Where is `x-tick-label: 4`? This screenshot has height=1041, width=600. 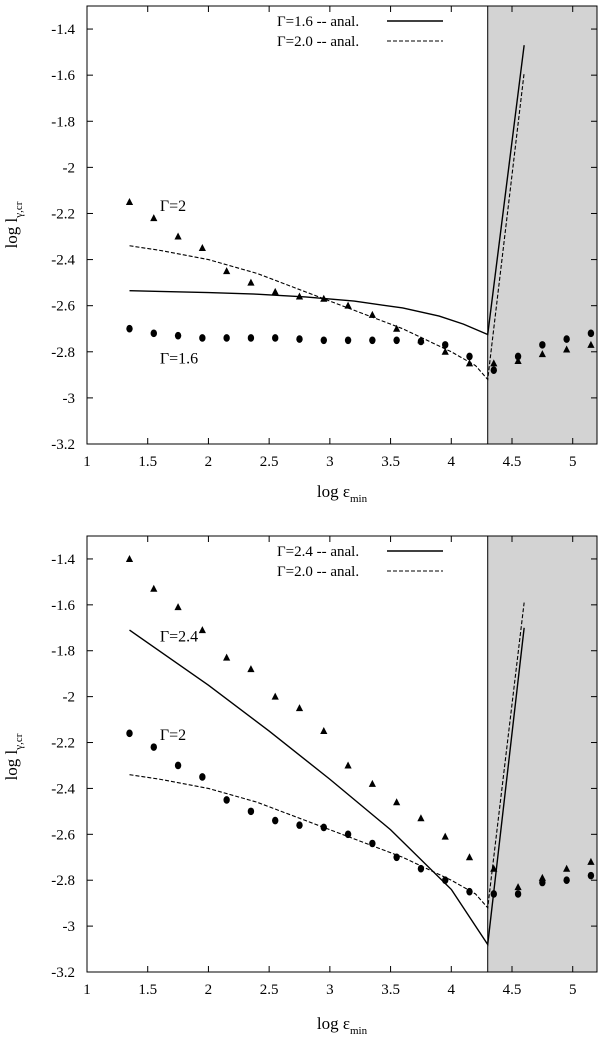
x-tick-label: 4 is located at coordinates (452, 990).